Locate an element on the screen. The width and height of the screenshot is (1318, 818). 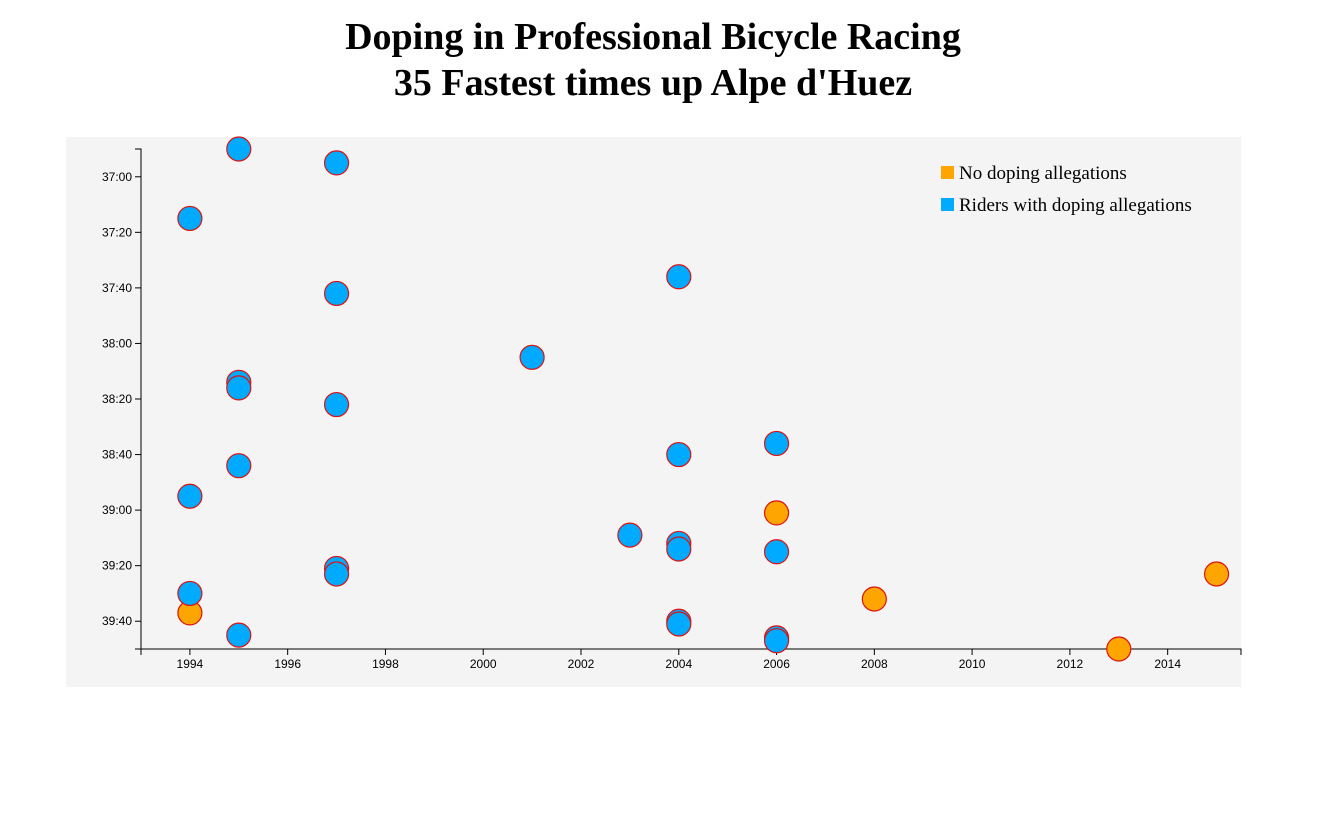
y-tick-label: 38:20 is located at coordinates (117, 399).